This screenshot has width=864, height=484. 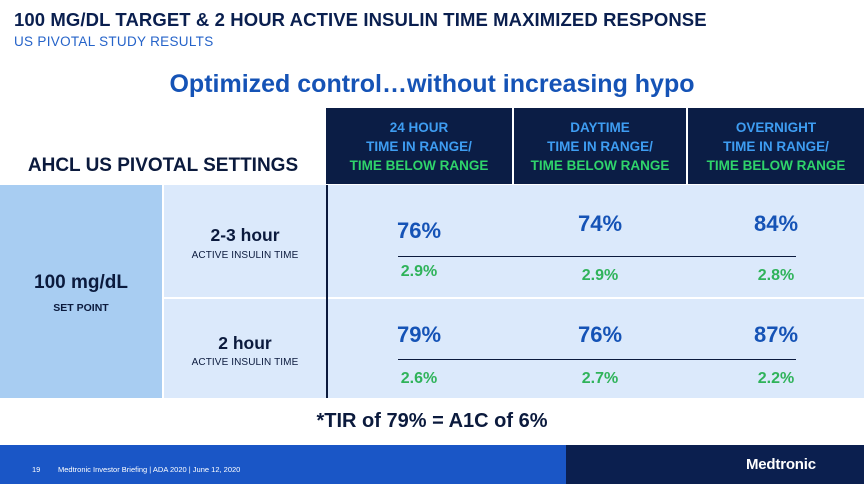 What do you see at coordinates (600, 223) in the screenshot?
I see `tir-value: 74%` at bounding box center [600, 223].